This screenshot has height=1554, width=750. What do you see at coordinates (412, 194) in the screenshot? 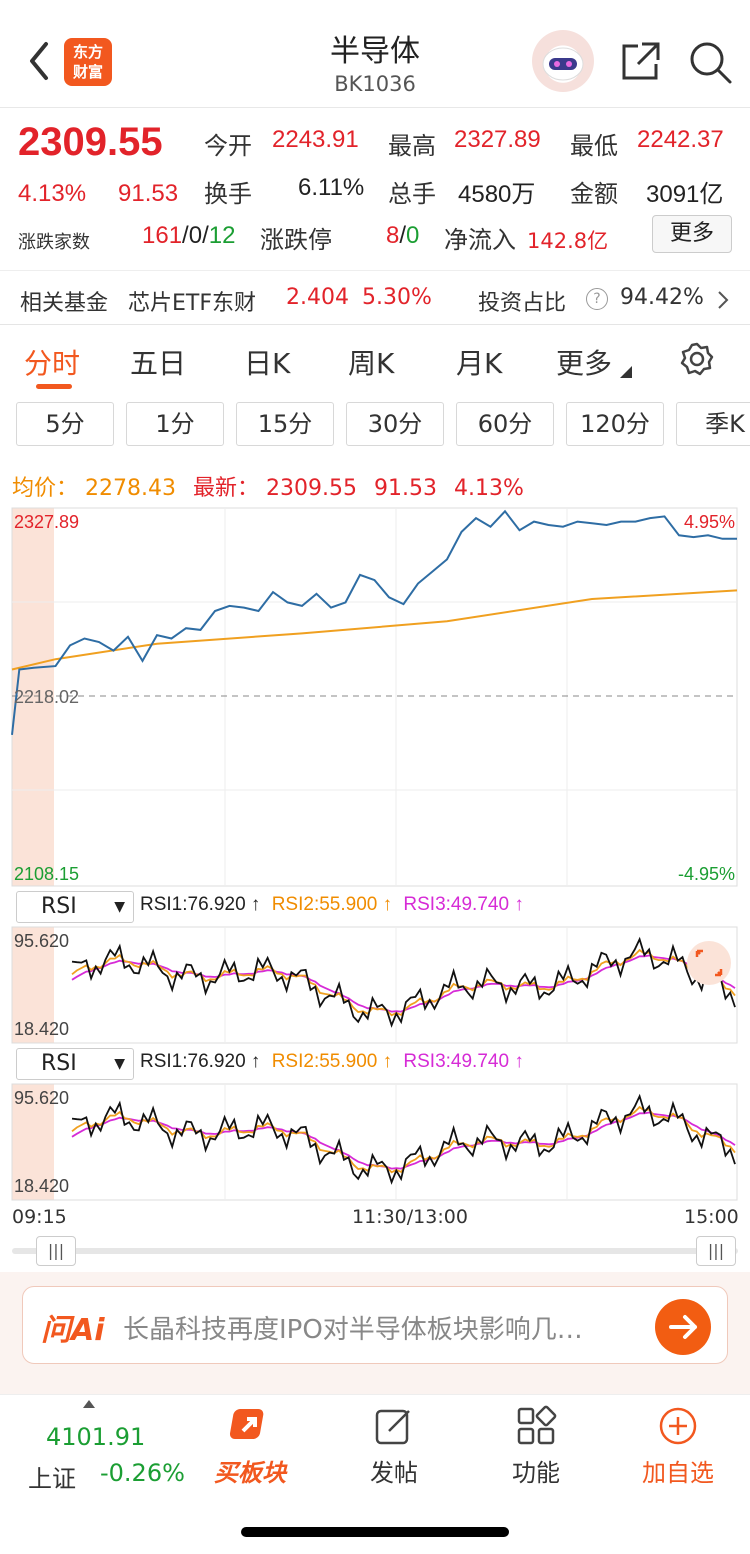
I see `volume-label: 总手` at bounding box center [412, 194].